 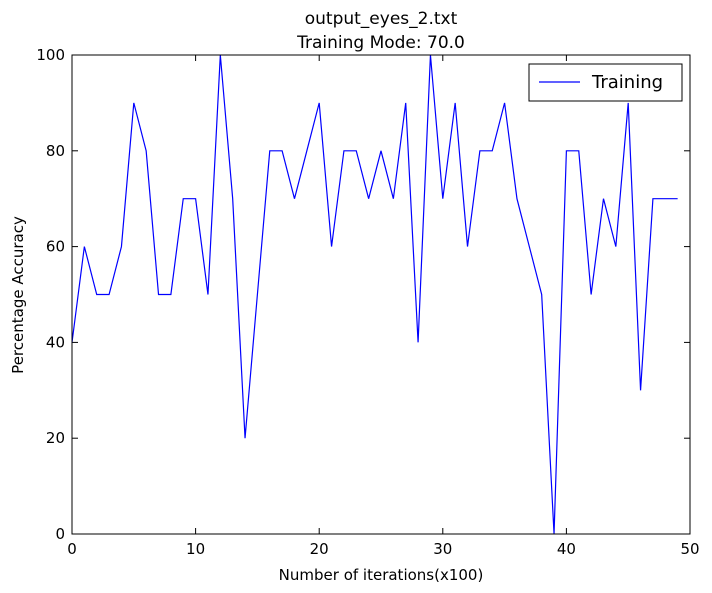 I want to click on x-tick-label: 40, so click(x=566, y=549).